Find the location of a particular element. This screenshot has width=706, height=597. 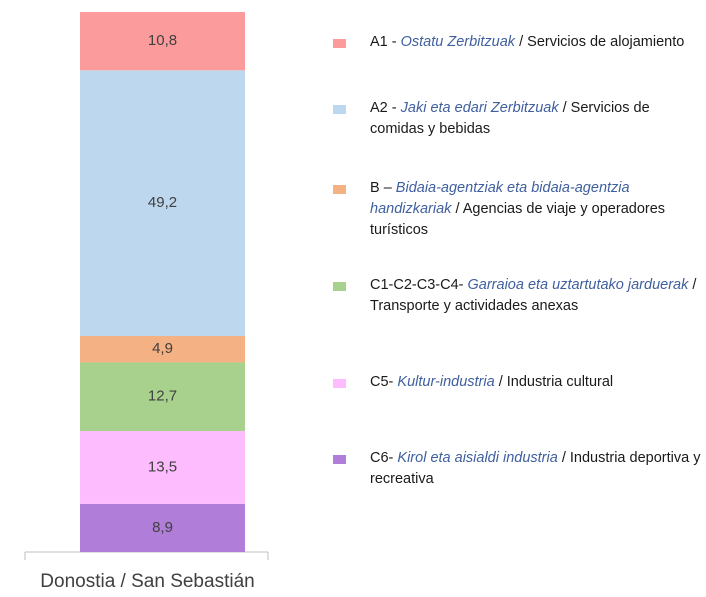

legend-label: B – is located at coordinates (383, 188).